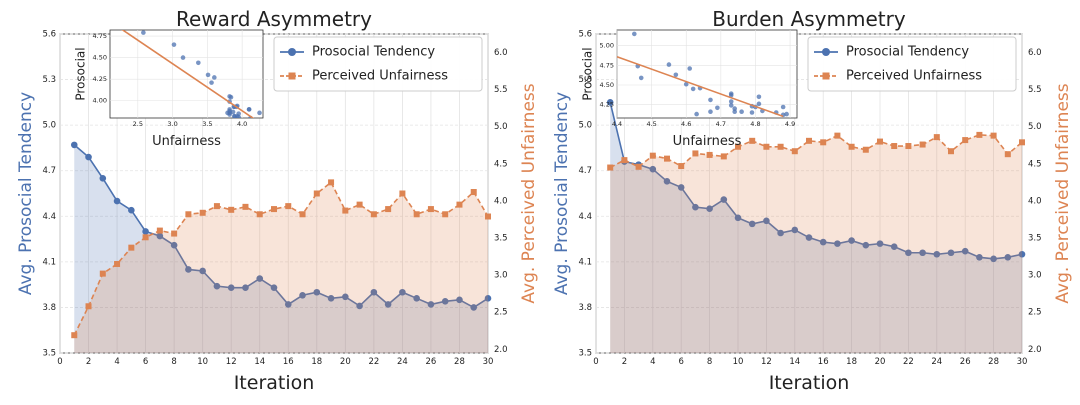 This screenshot has width=1080, height=405. I want to click on x-tick-label: 4, so click(116, 362).